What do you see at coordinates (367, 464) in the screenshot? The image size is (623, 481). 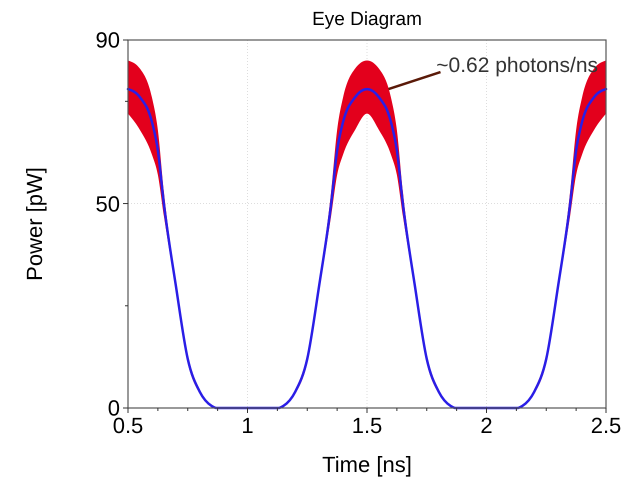 I see `x-axis-title: Time [ns]` at bounding box center [367, 464].